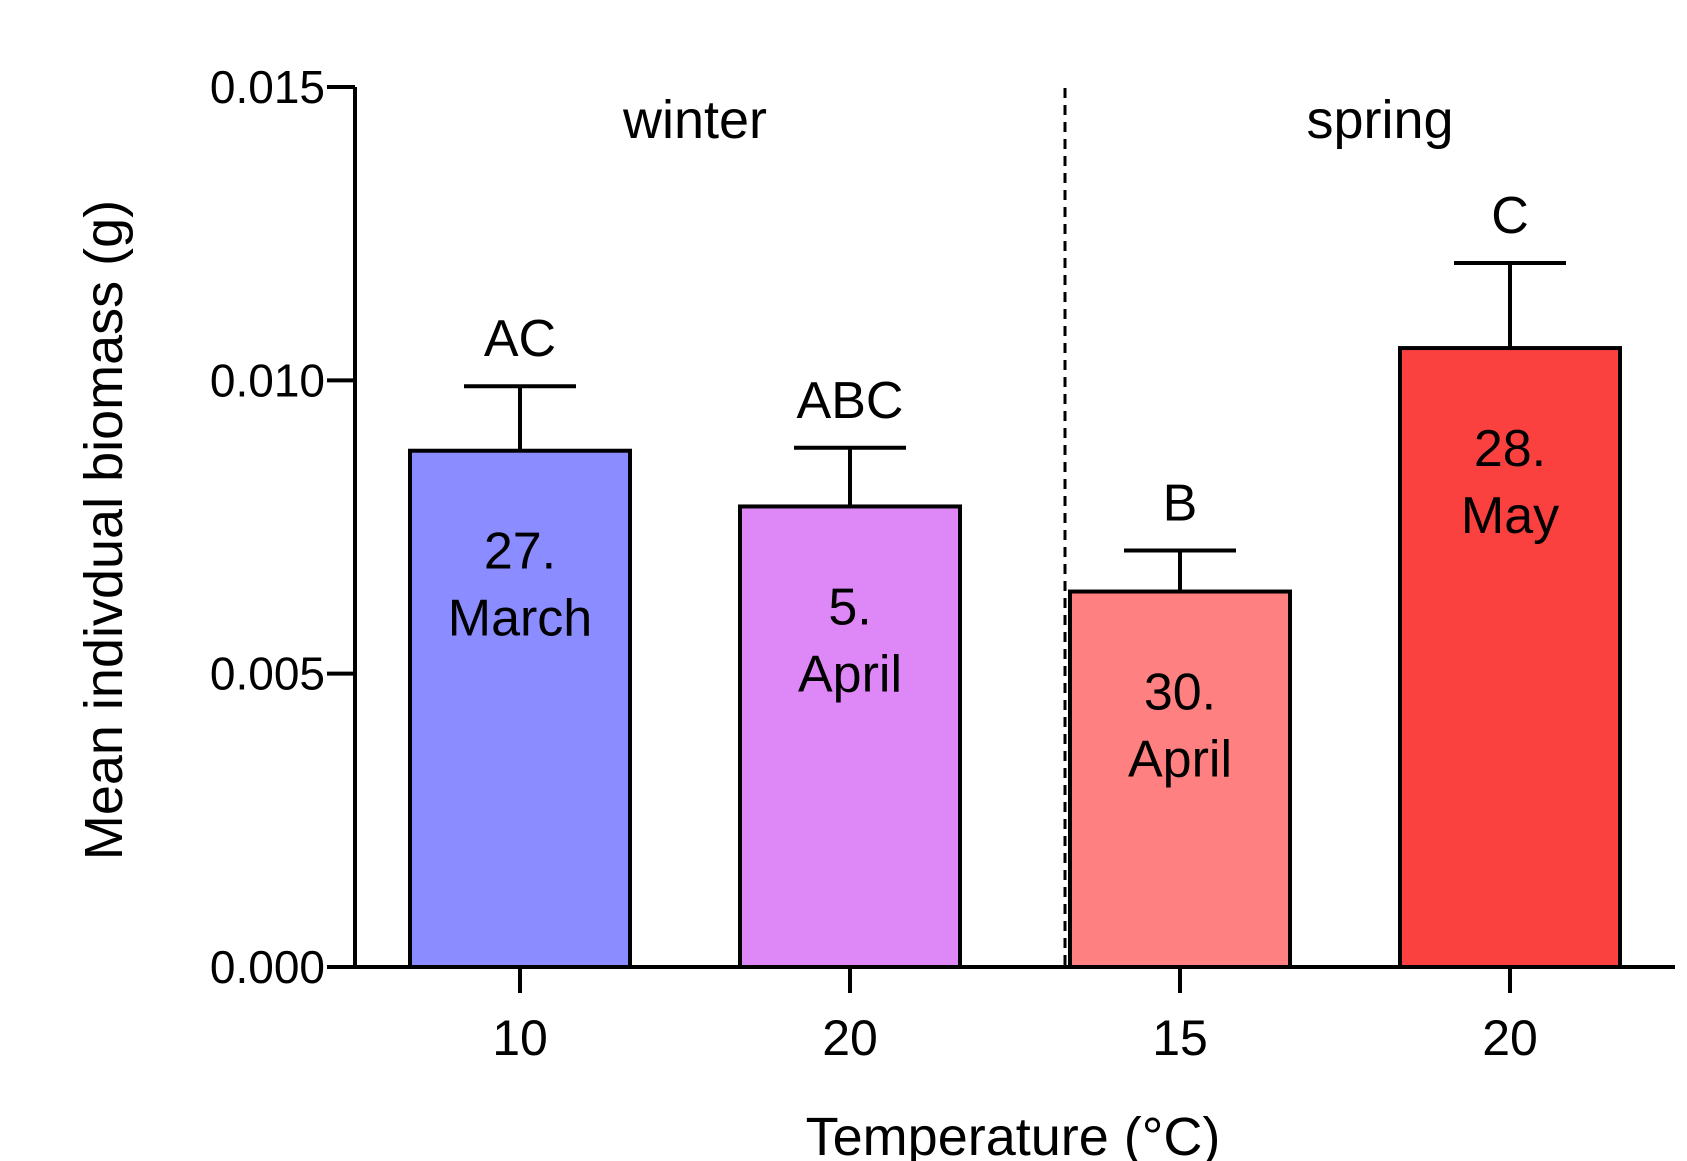  I want to click on bar-label: 27., so click(520, 552).